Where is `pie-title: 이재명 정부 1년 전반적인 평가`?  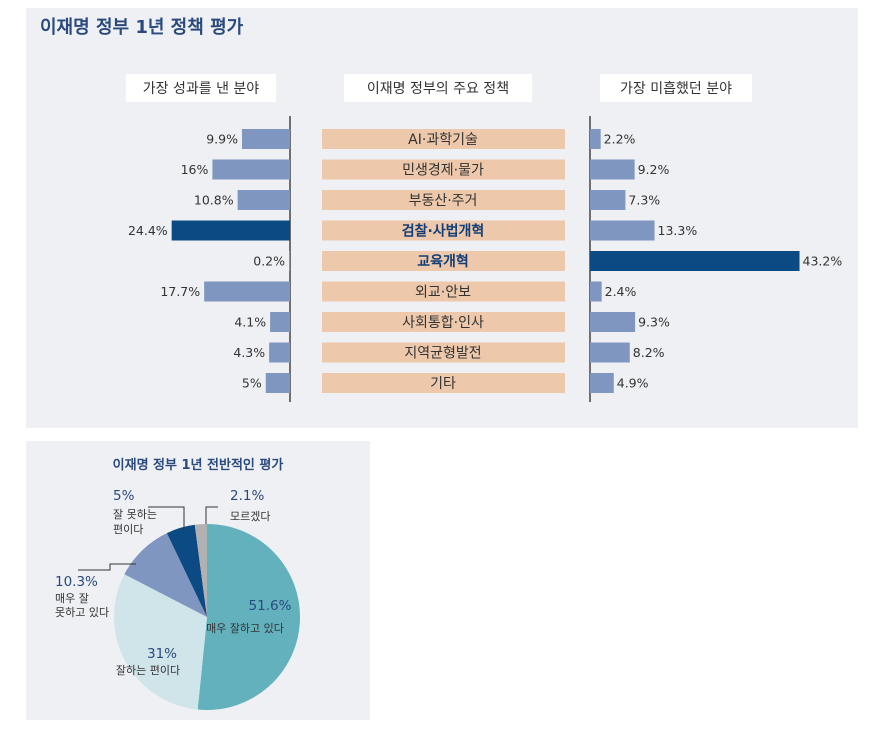 pie-title: 이재명 정부 1년 전반적인 평가 is located at coordinates (198, 465).